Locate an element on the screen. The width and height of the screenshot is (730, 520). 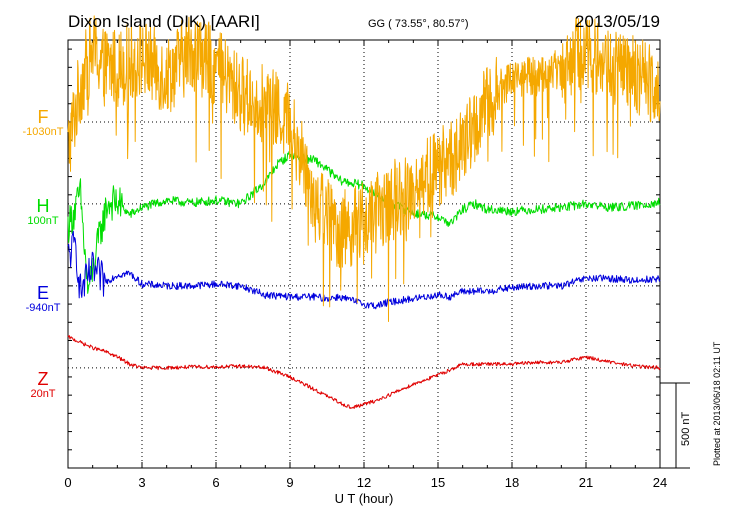
component-letter-F: F is located at coordinates (43, 117).